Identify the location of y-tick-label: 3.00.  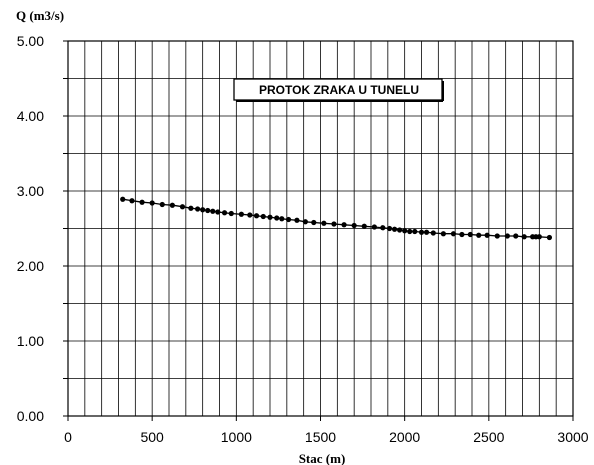
(30, 191).